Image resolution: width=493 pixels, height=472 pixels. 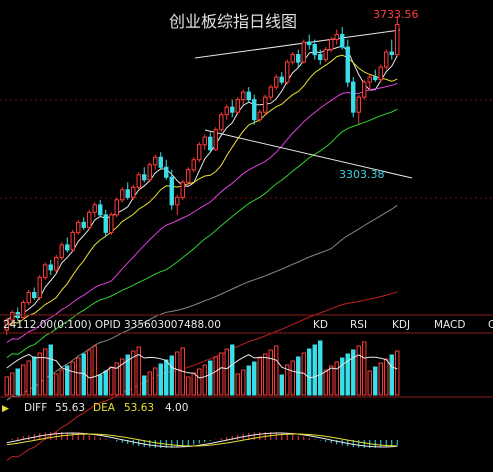 What do you see at coordinates (5, 409) in the screenshot?
I see `macd-arrow-icon: ▶` at bounding box center [5, 409].